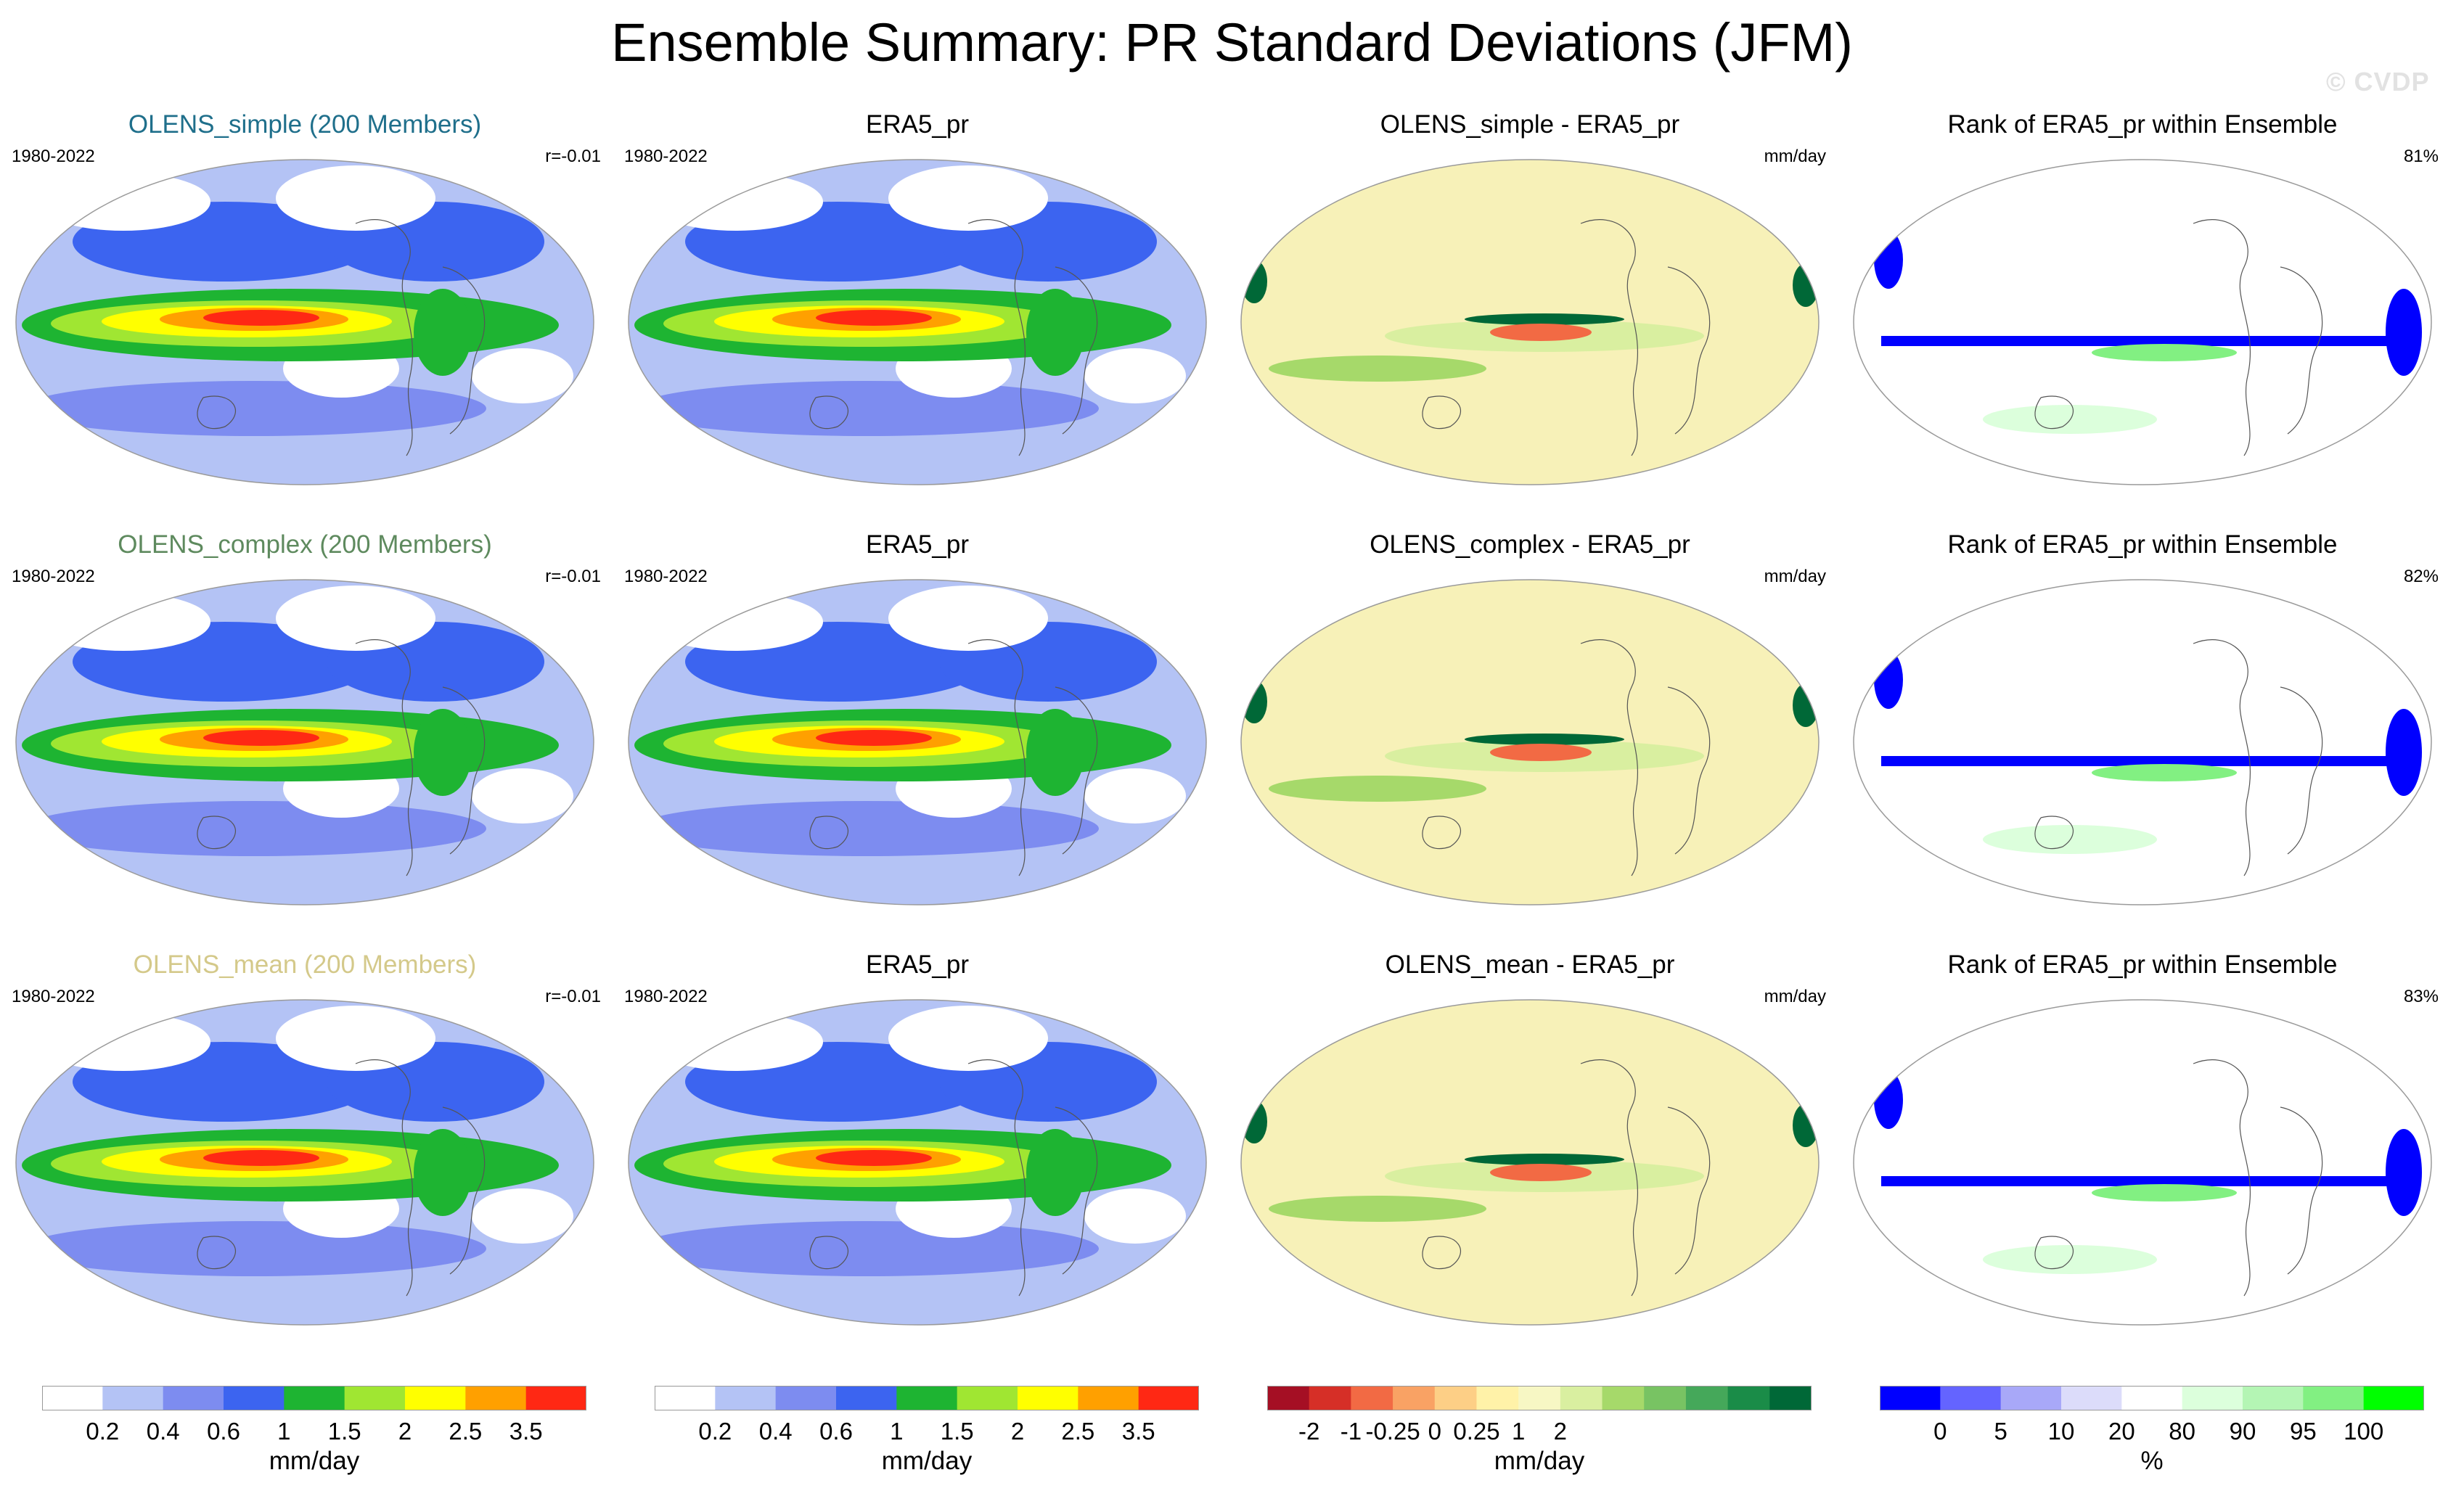 The width and height of the screenshot is (2464, 1491). I want to click on colorbar-tick-label: -2, so click(1309, 1431).